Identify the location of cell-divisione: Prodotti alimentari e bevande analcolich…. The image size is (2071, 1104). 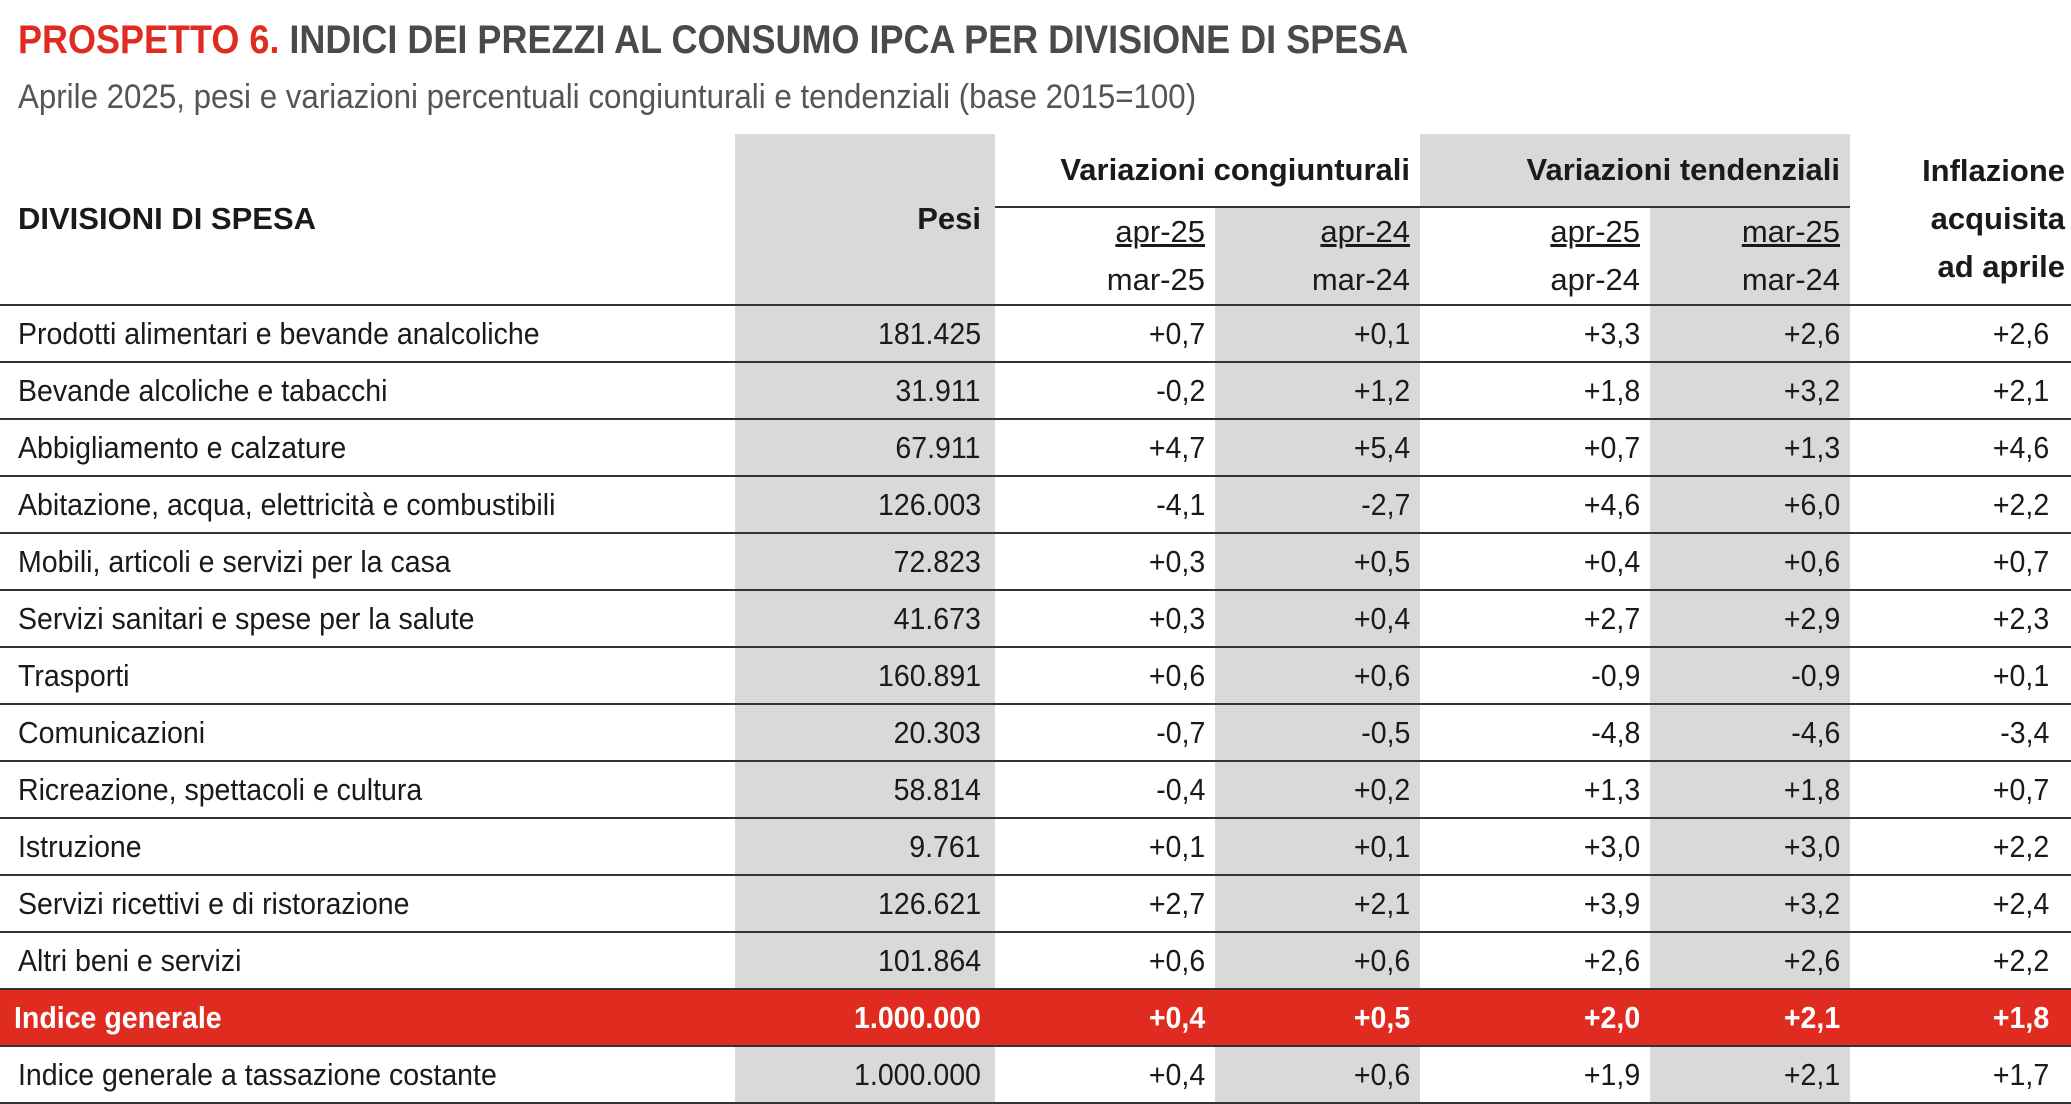
(367, 334).